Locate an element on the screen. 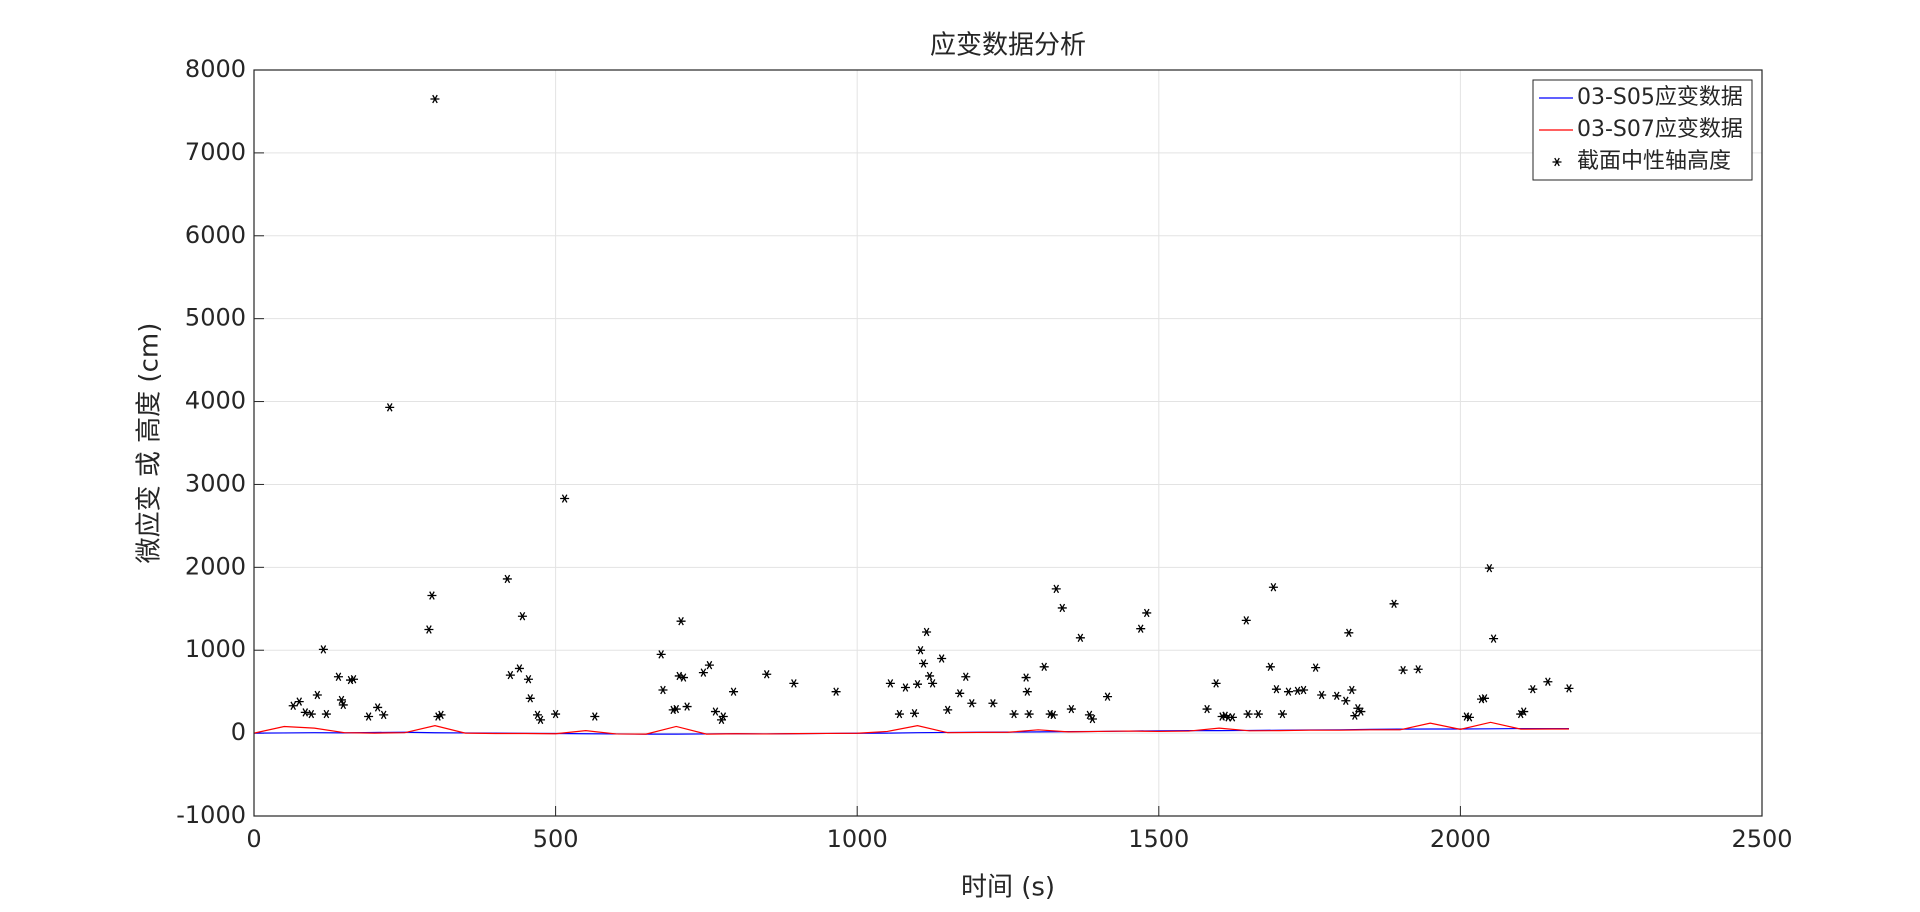 The image size is (1920, 912). y-tick-label: 8000 is located at coordinates (215, 69).